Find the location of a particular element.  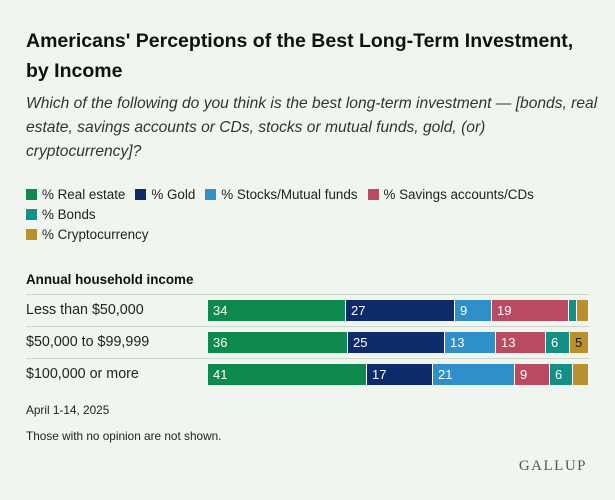

bar-segment-real-estate-2: 41 is located at coordinates (287, 374).